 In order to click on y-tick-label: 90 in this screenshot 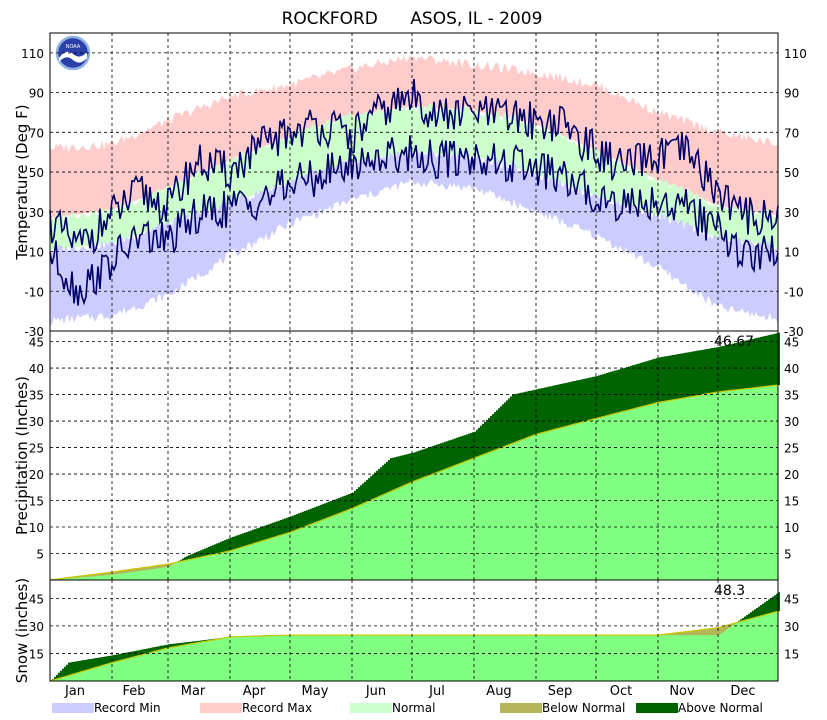, I will do `click(36, 94)`.